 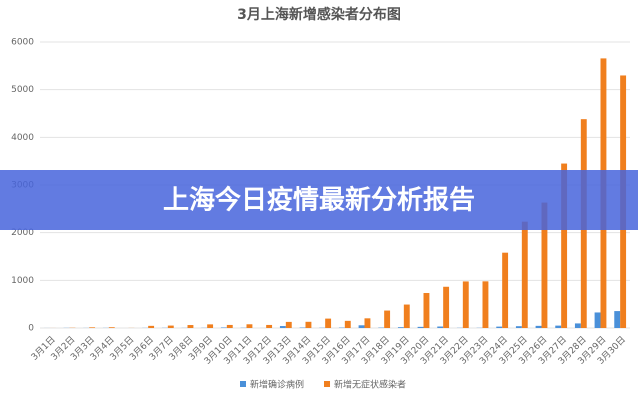 I want to click on y-tick-label: 0, so click(x=31, y=329).